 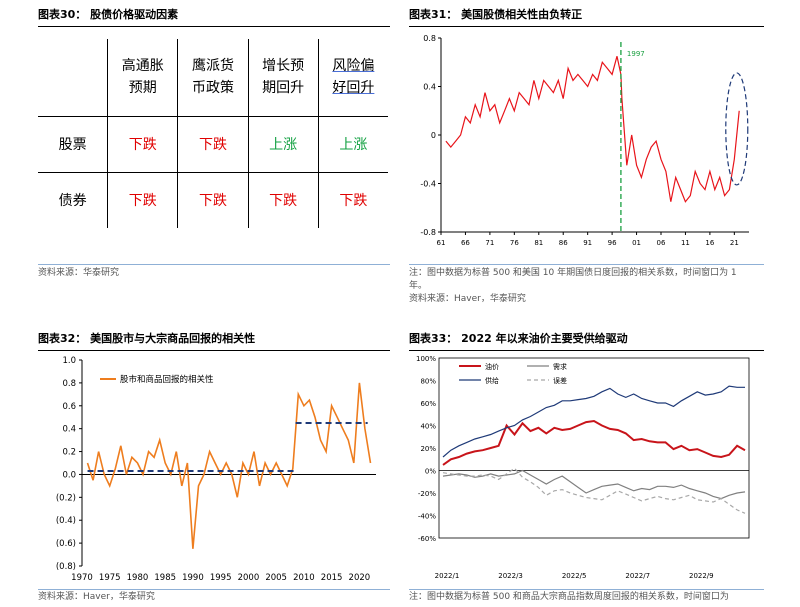 What do you see at coordinates (214, 589) in the screenshot?
I see `panel32-bottom-rule` at bounding box center [214, 589].